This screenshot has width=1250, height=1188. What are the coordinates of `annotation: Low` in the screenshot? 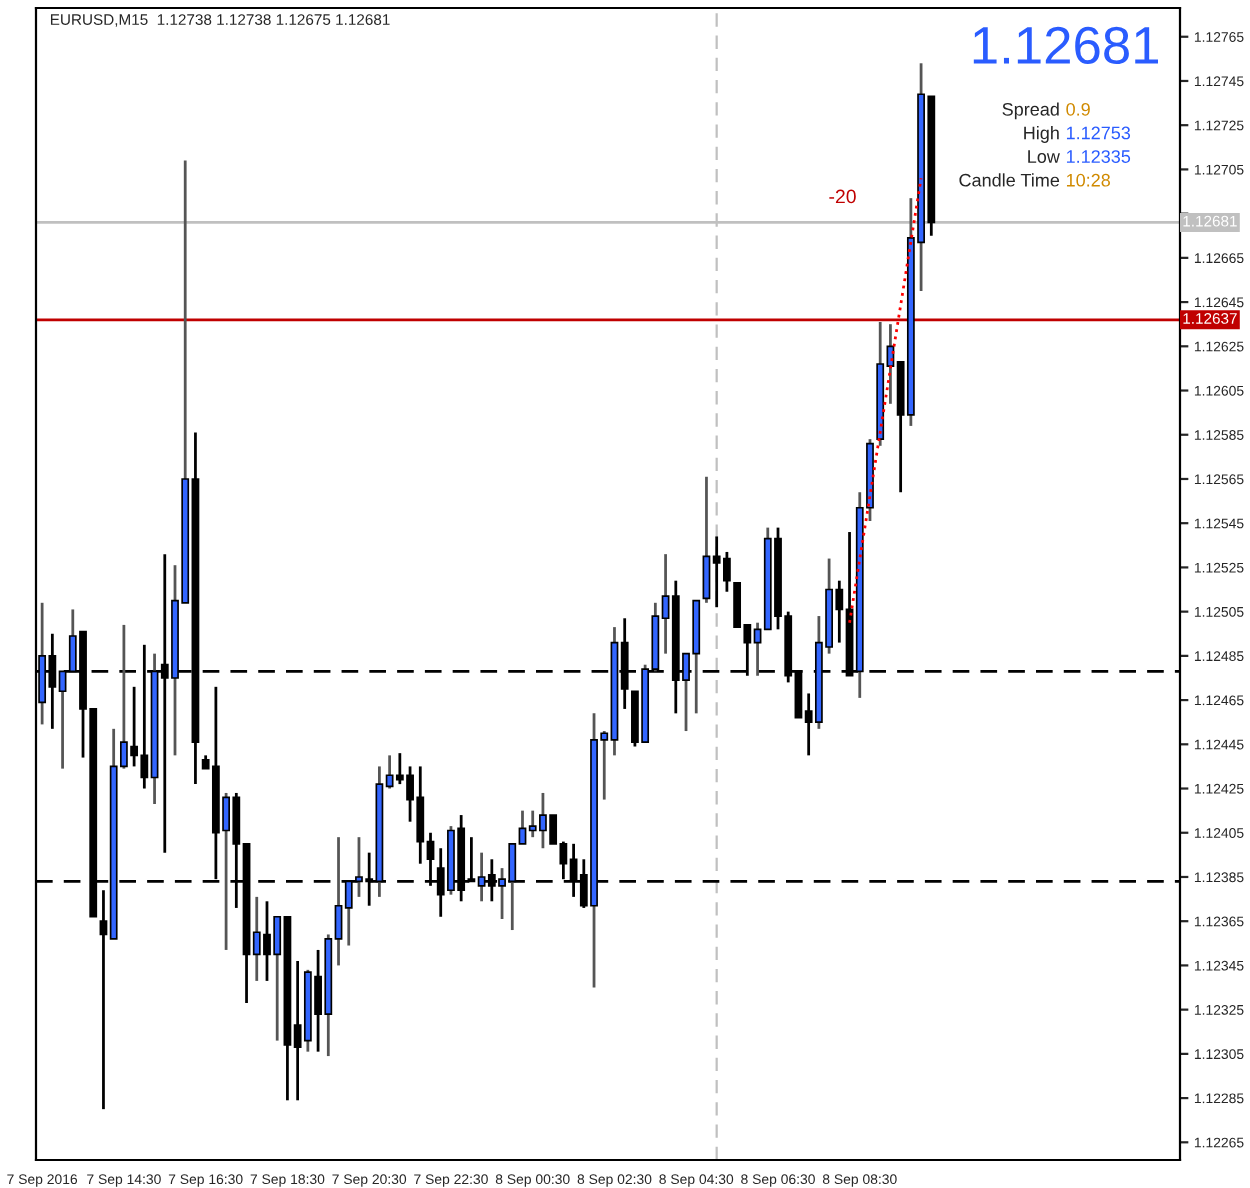 It's located at (1044, 156).